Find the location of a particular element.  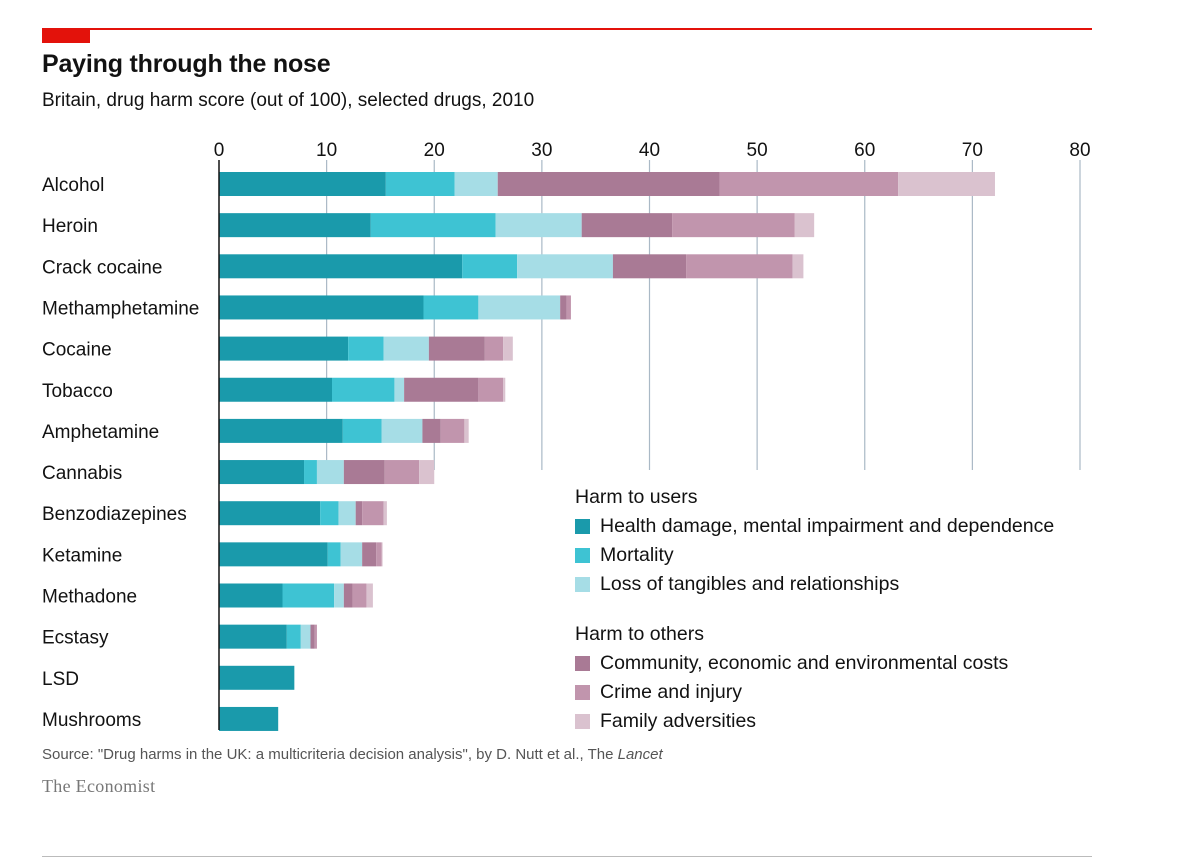

category-label: LSD is located at coordinates (60, 679).